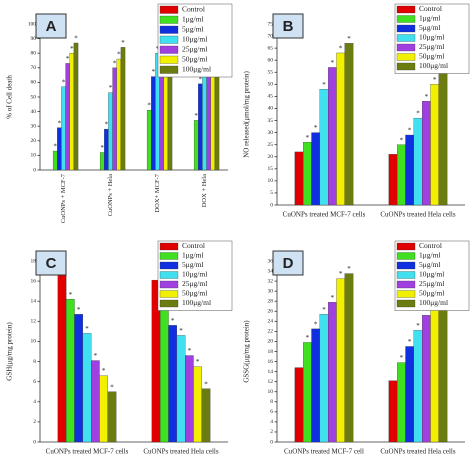 The height and width of the screenshot is (474, 474). What do you see at coordinates (157, 192) in the screenshot?
I see `x-tick-label: DOX+ MCF-7` at bounding box center [157, 192].